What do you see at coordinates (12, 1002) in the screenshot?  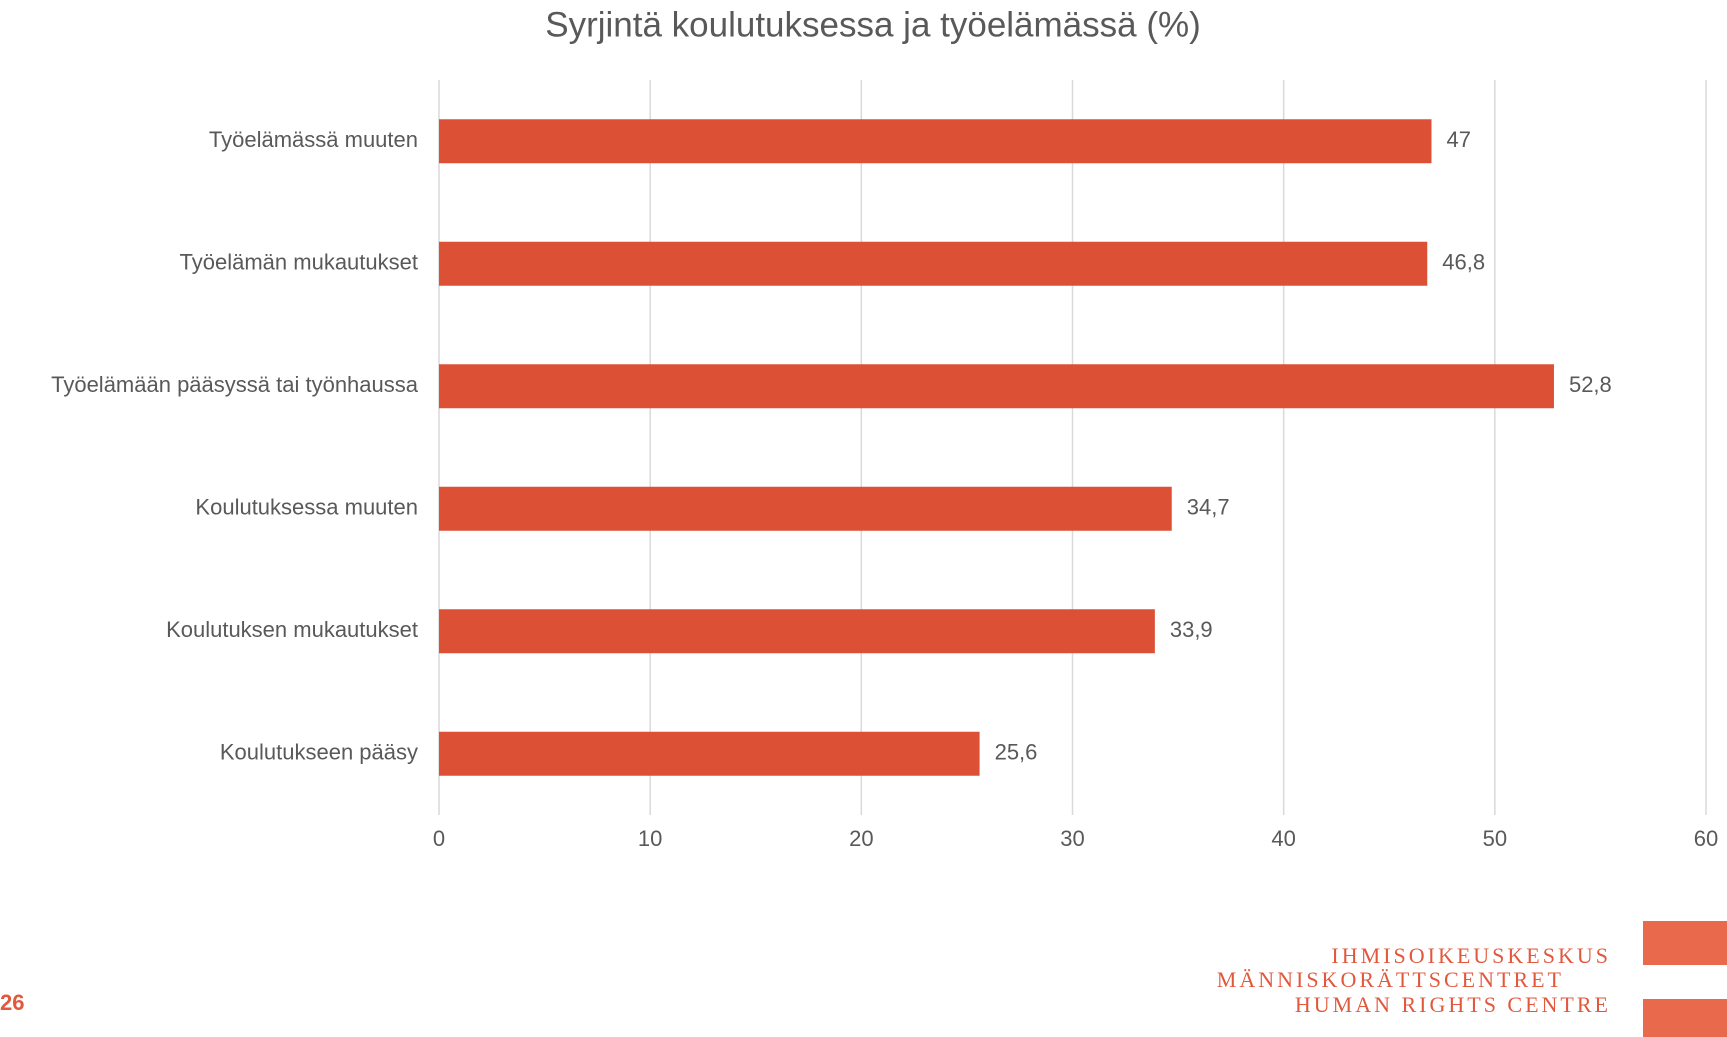 I see `page-number: 26` at bounding box center [12, 1002].